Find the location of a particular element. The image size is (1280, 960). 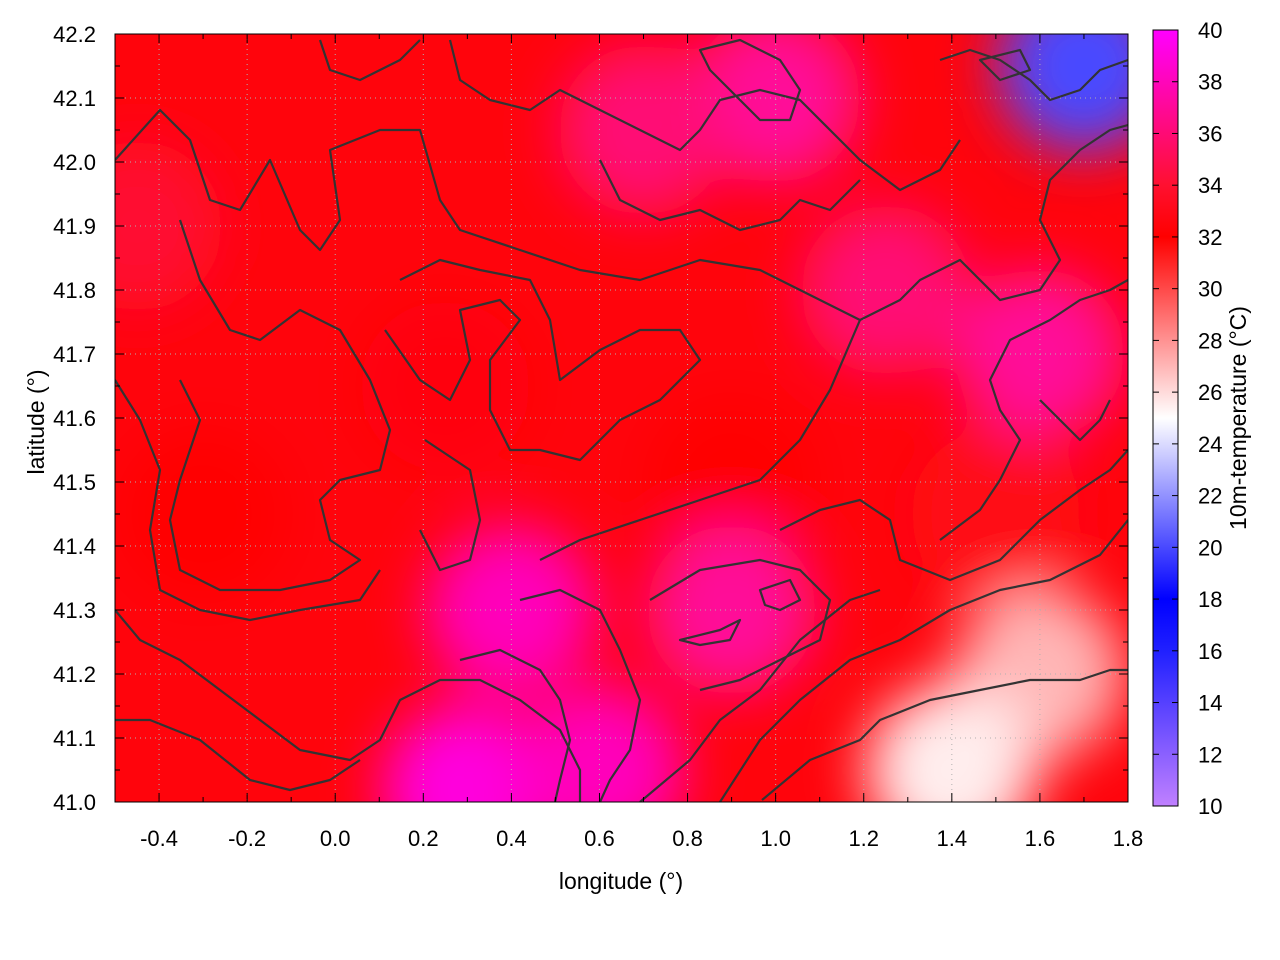

y-tick-label: 41.9 is located at coordinates (74, 226).